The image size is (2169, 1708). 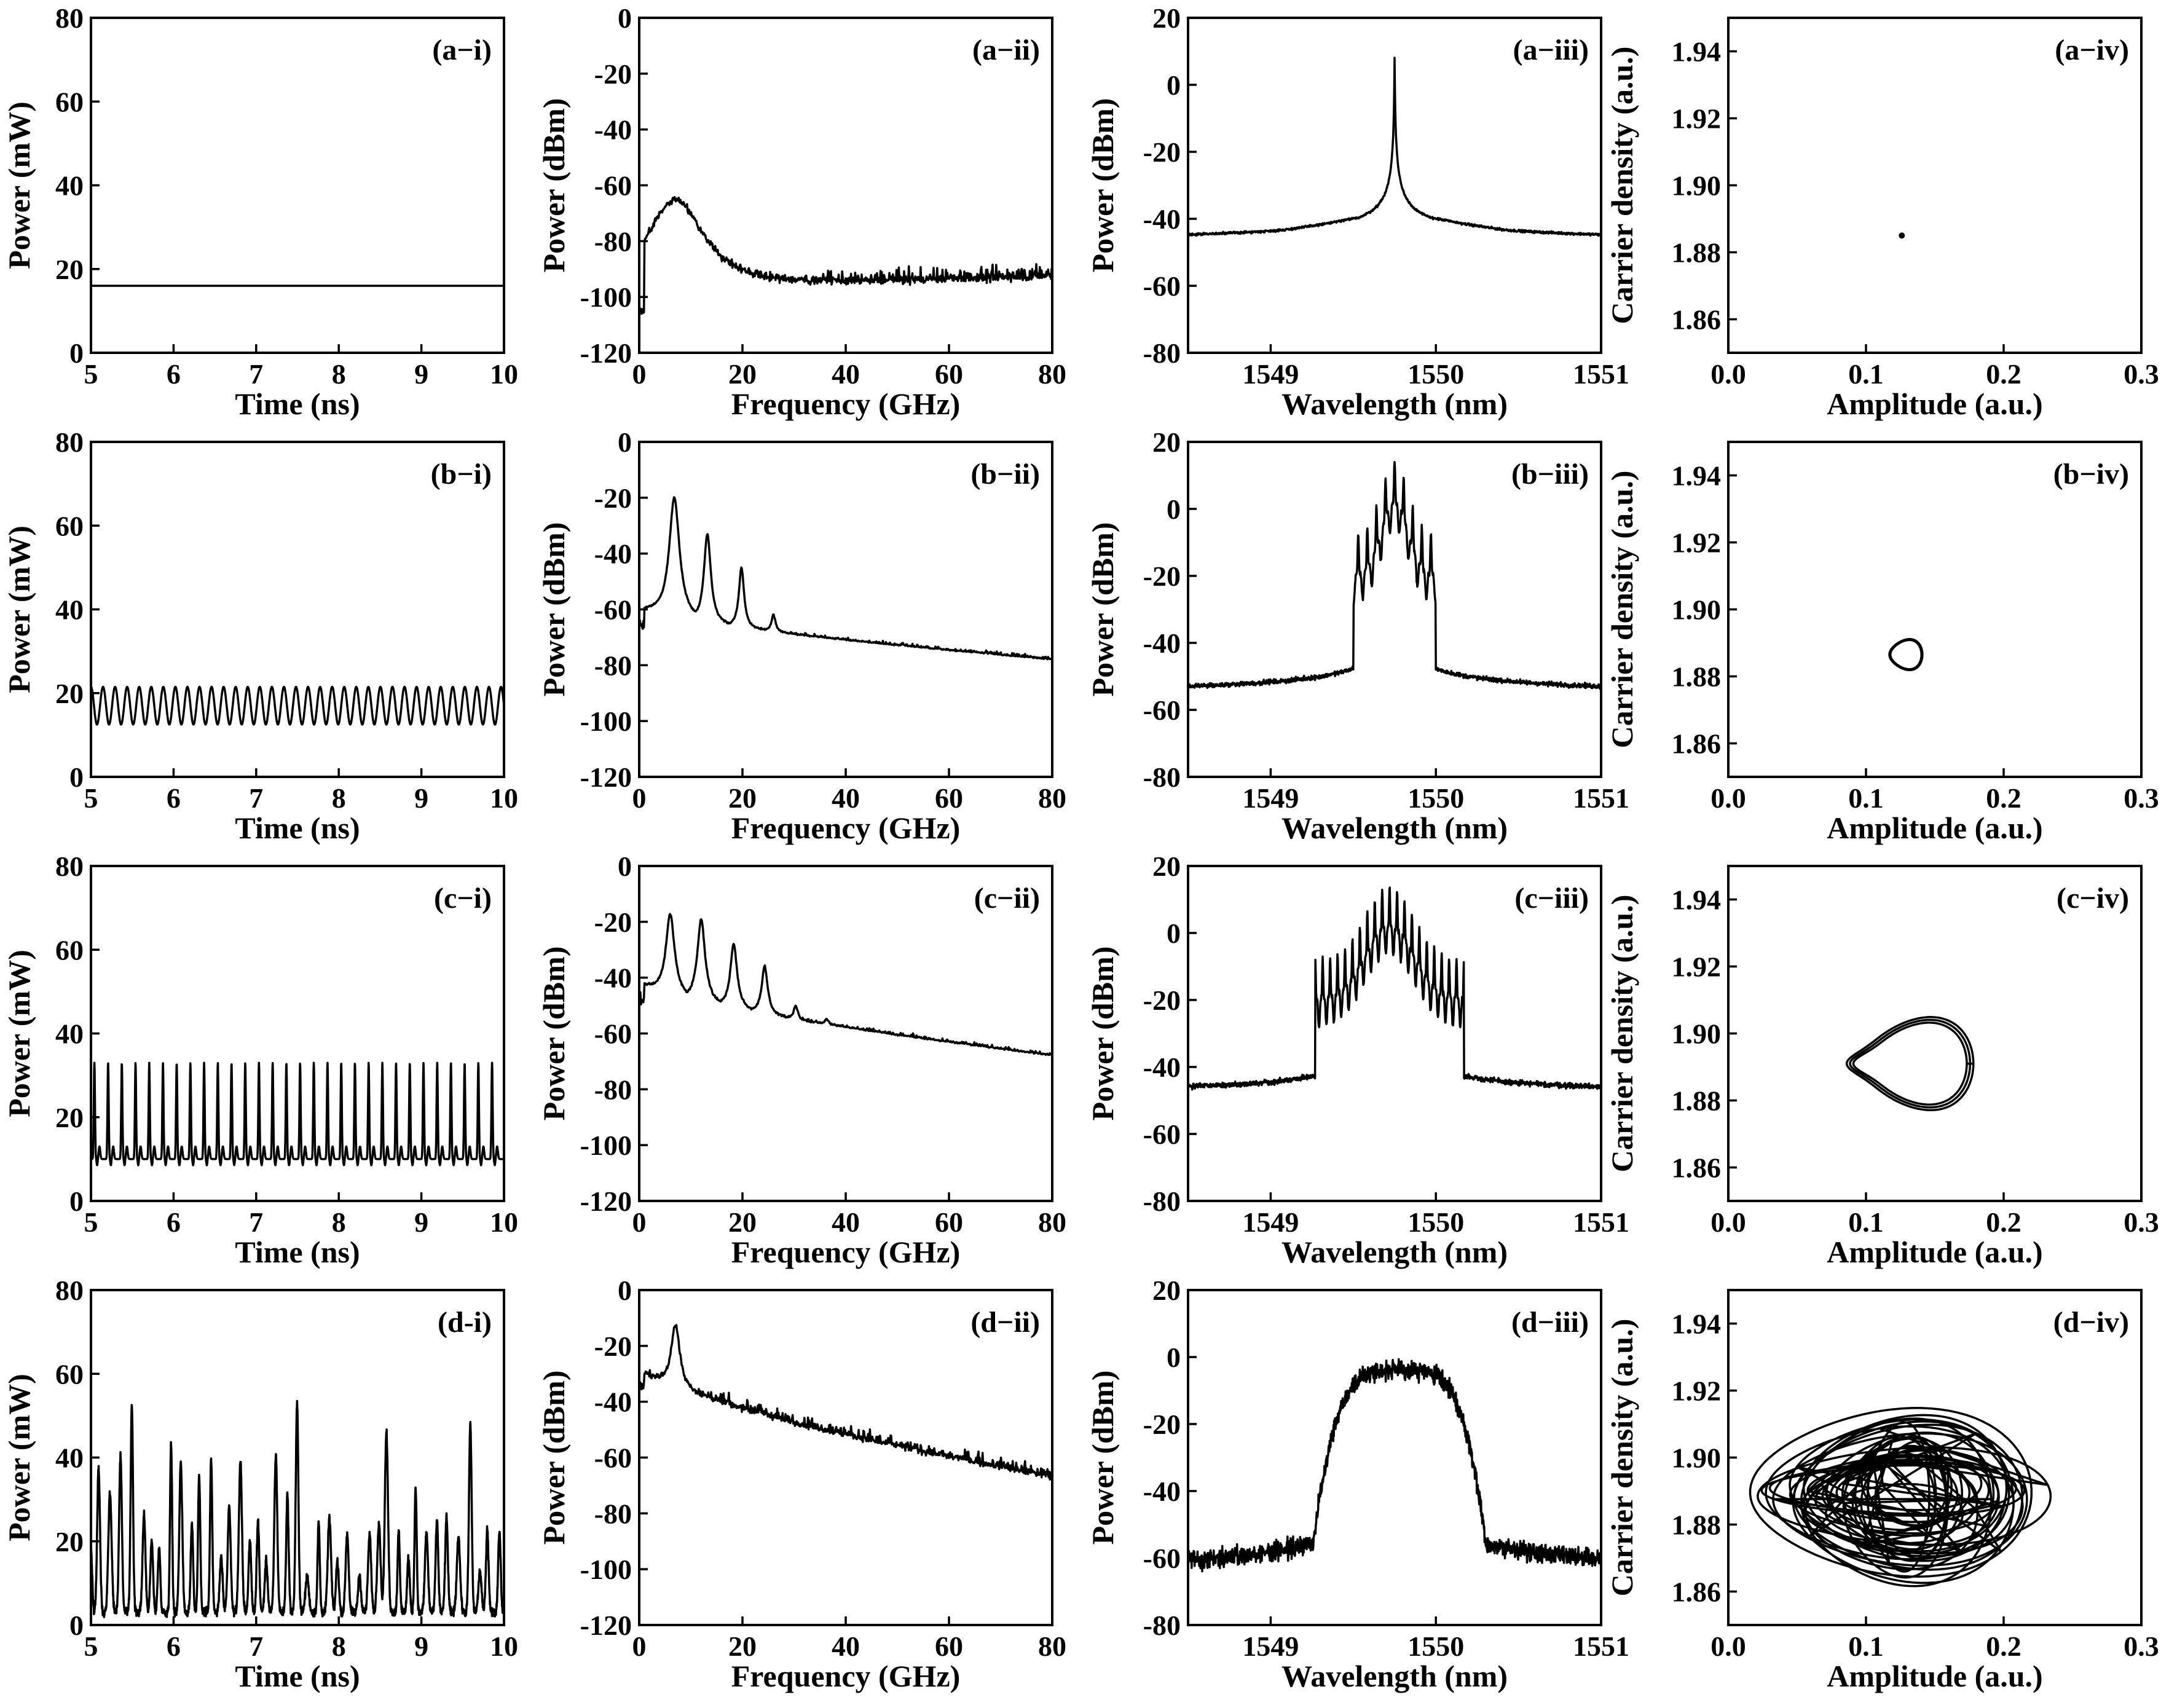 I want to click on x-tick-label: 0.2, so click(x=2003, y=1646).